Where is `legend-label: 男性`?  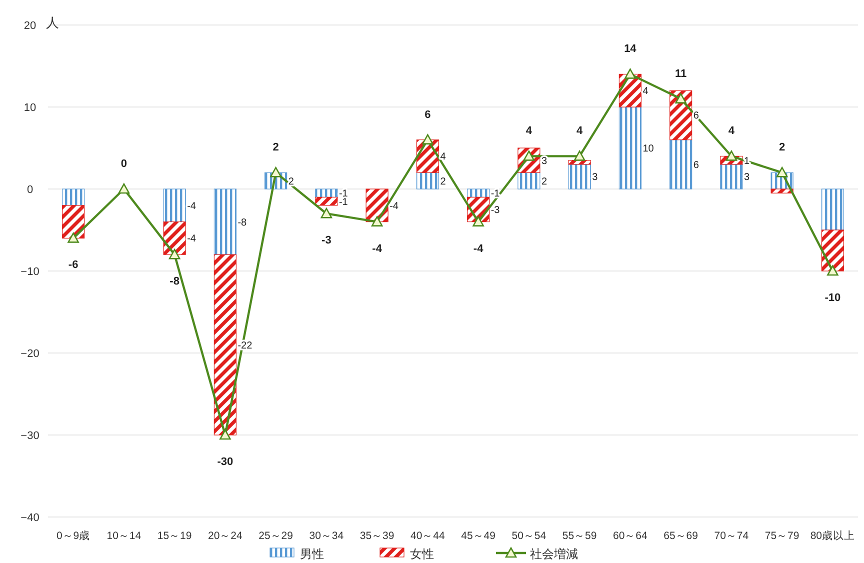
legend-label: 男性 is located at coordinates (312, 554).